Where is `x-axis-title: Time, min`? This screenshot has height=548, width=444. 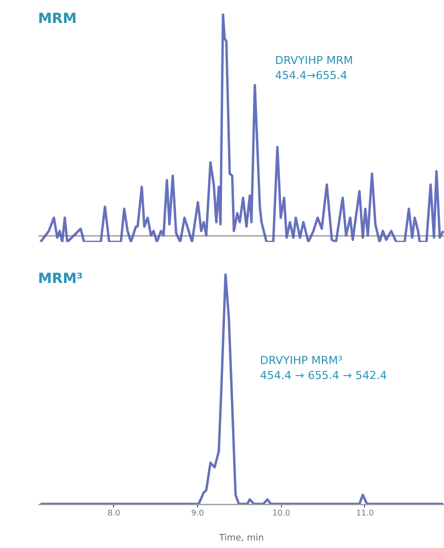
x-axis-title: Time, min is located at coordinates (241, 539).